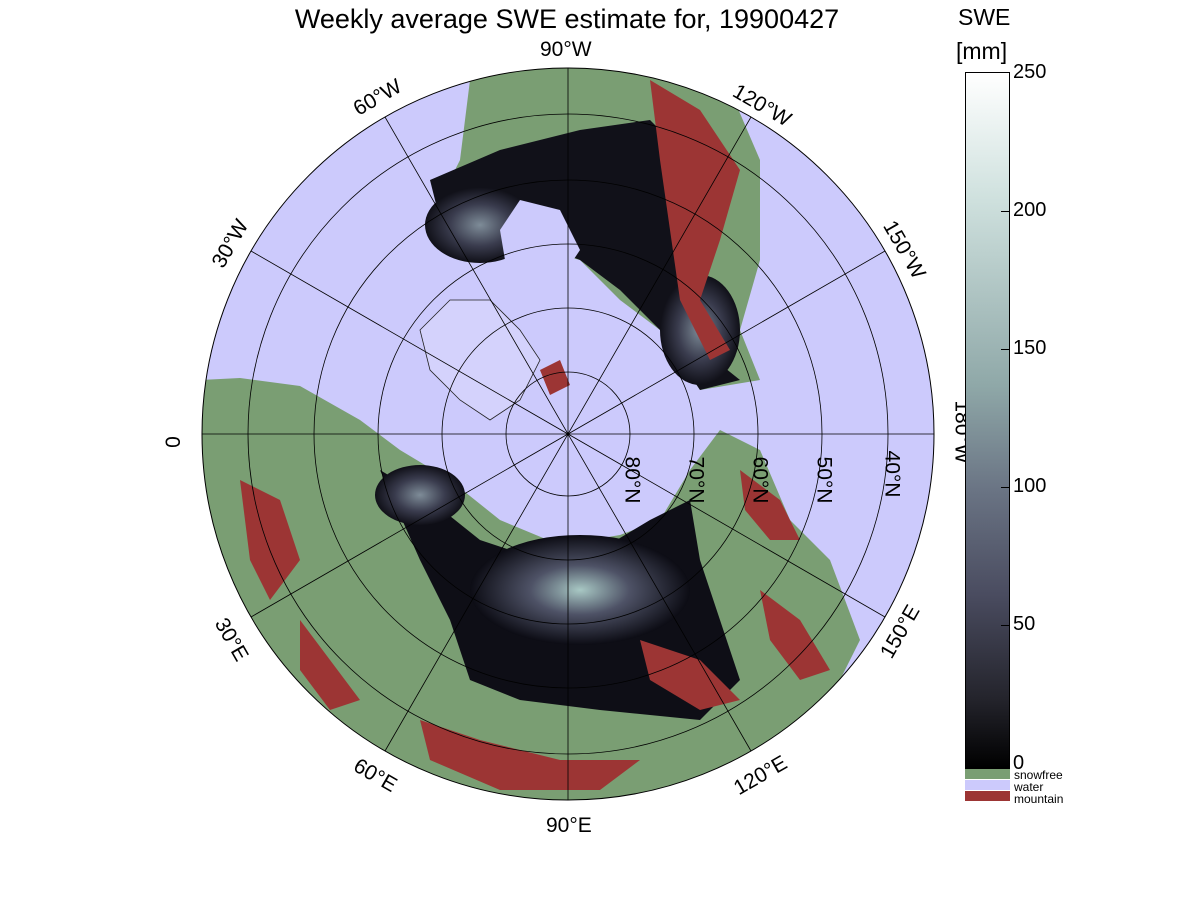 This screenshot has width=1200, height=900. I want to click on colorbar-tick-200: 200, so click(1030, 210).